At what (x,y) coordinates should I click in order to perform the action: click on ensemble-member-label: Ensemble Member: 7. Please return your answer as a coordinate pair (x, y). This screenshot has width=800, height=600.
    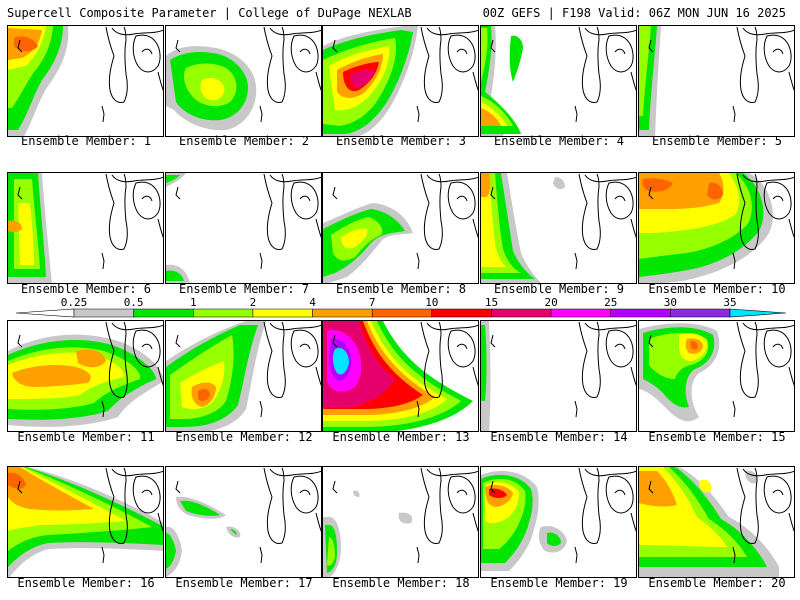
    Looking at the image, I should click on (244, 289).